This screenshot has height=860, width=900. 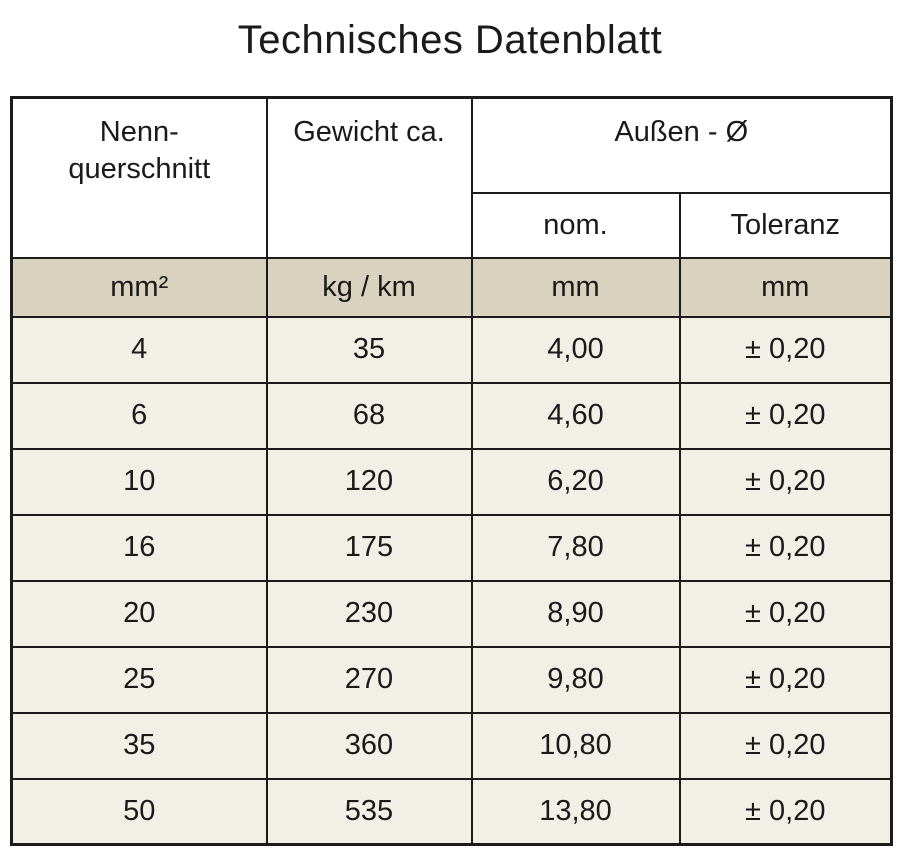 What do you see at coordinates (785, 287) in the screenshot?
I see `unit-cell-toleranz: mm` at bounding box center [785, 287].